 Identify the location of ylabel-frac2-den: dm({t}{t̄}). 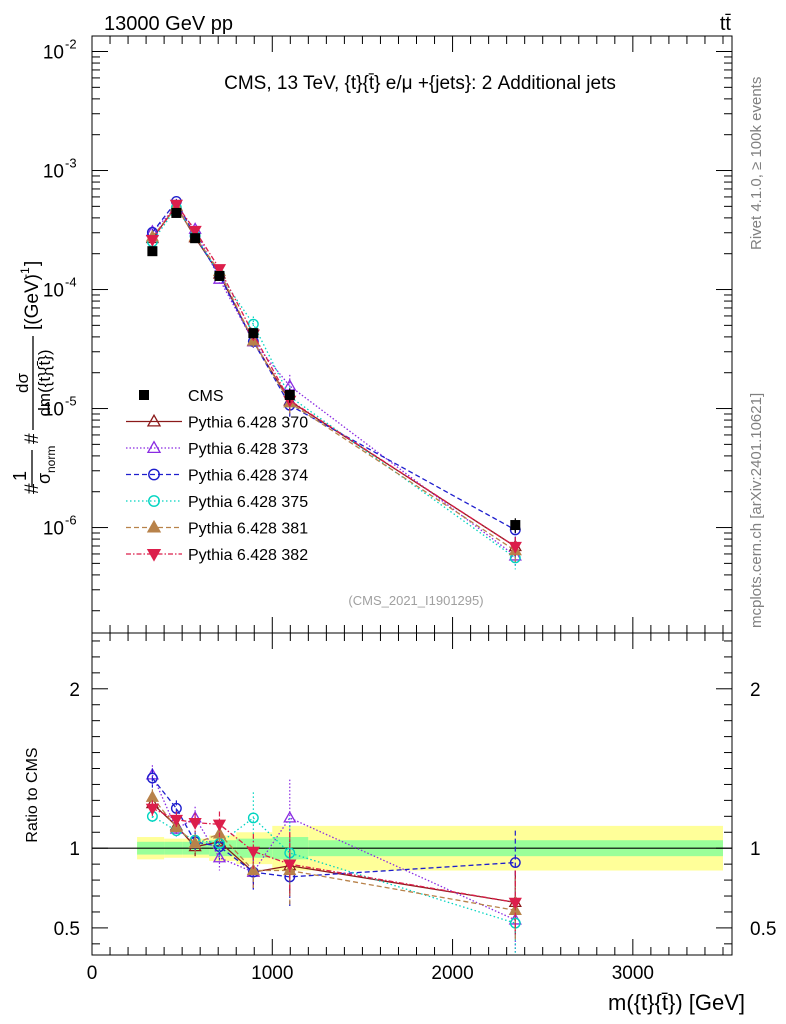
(44, 382).